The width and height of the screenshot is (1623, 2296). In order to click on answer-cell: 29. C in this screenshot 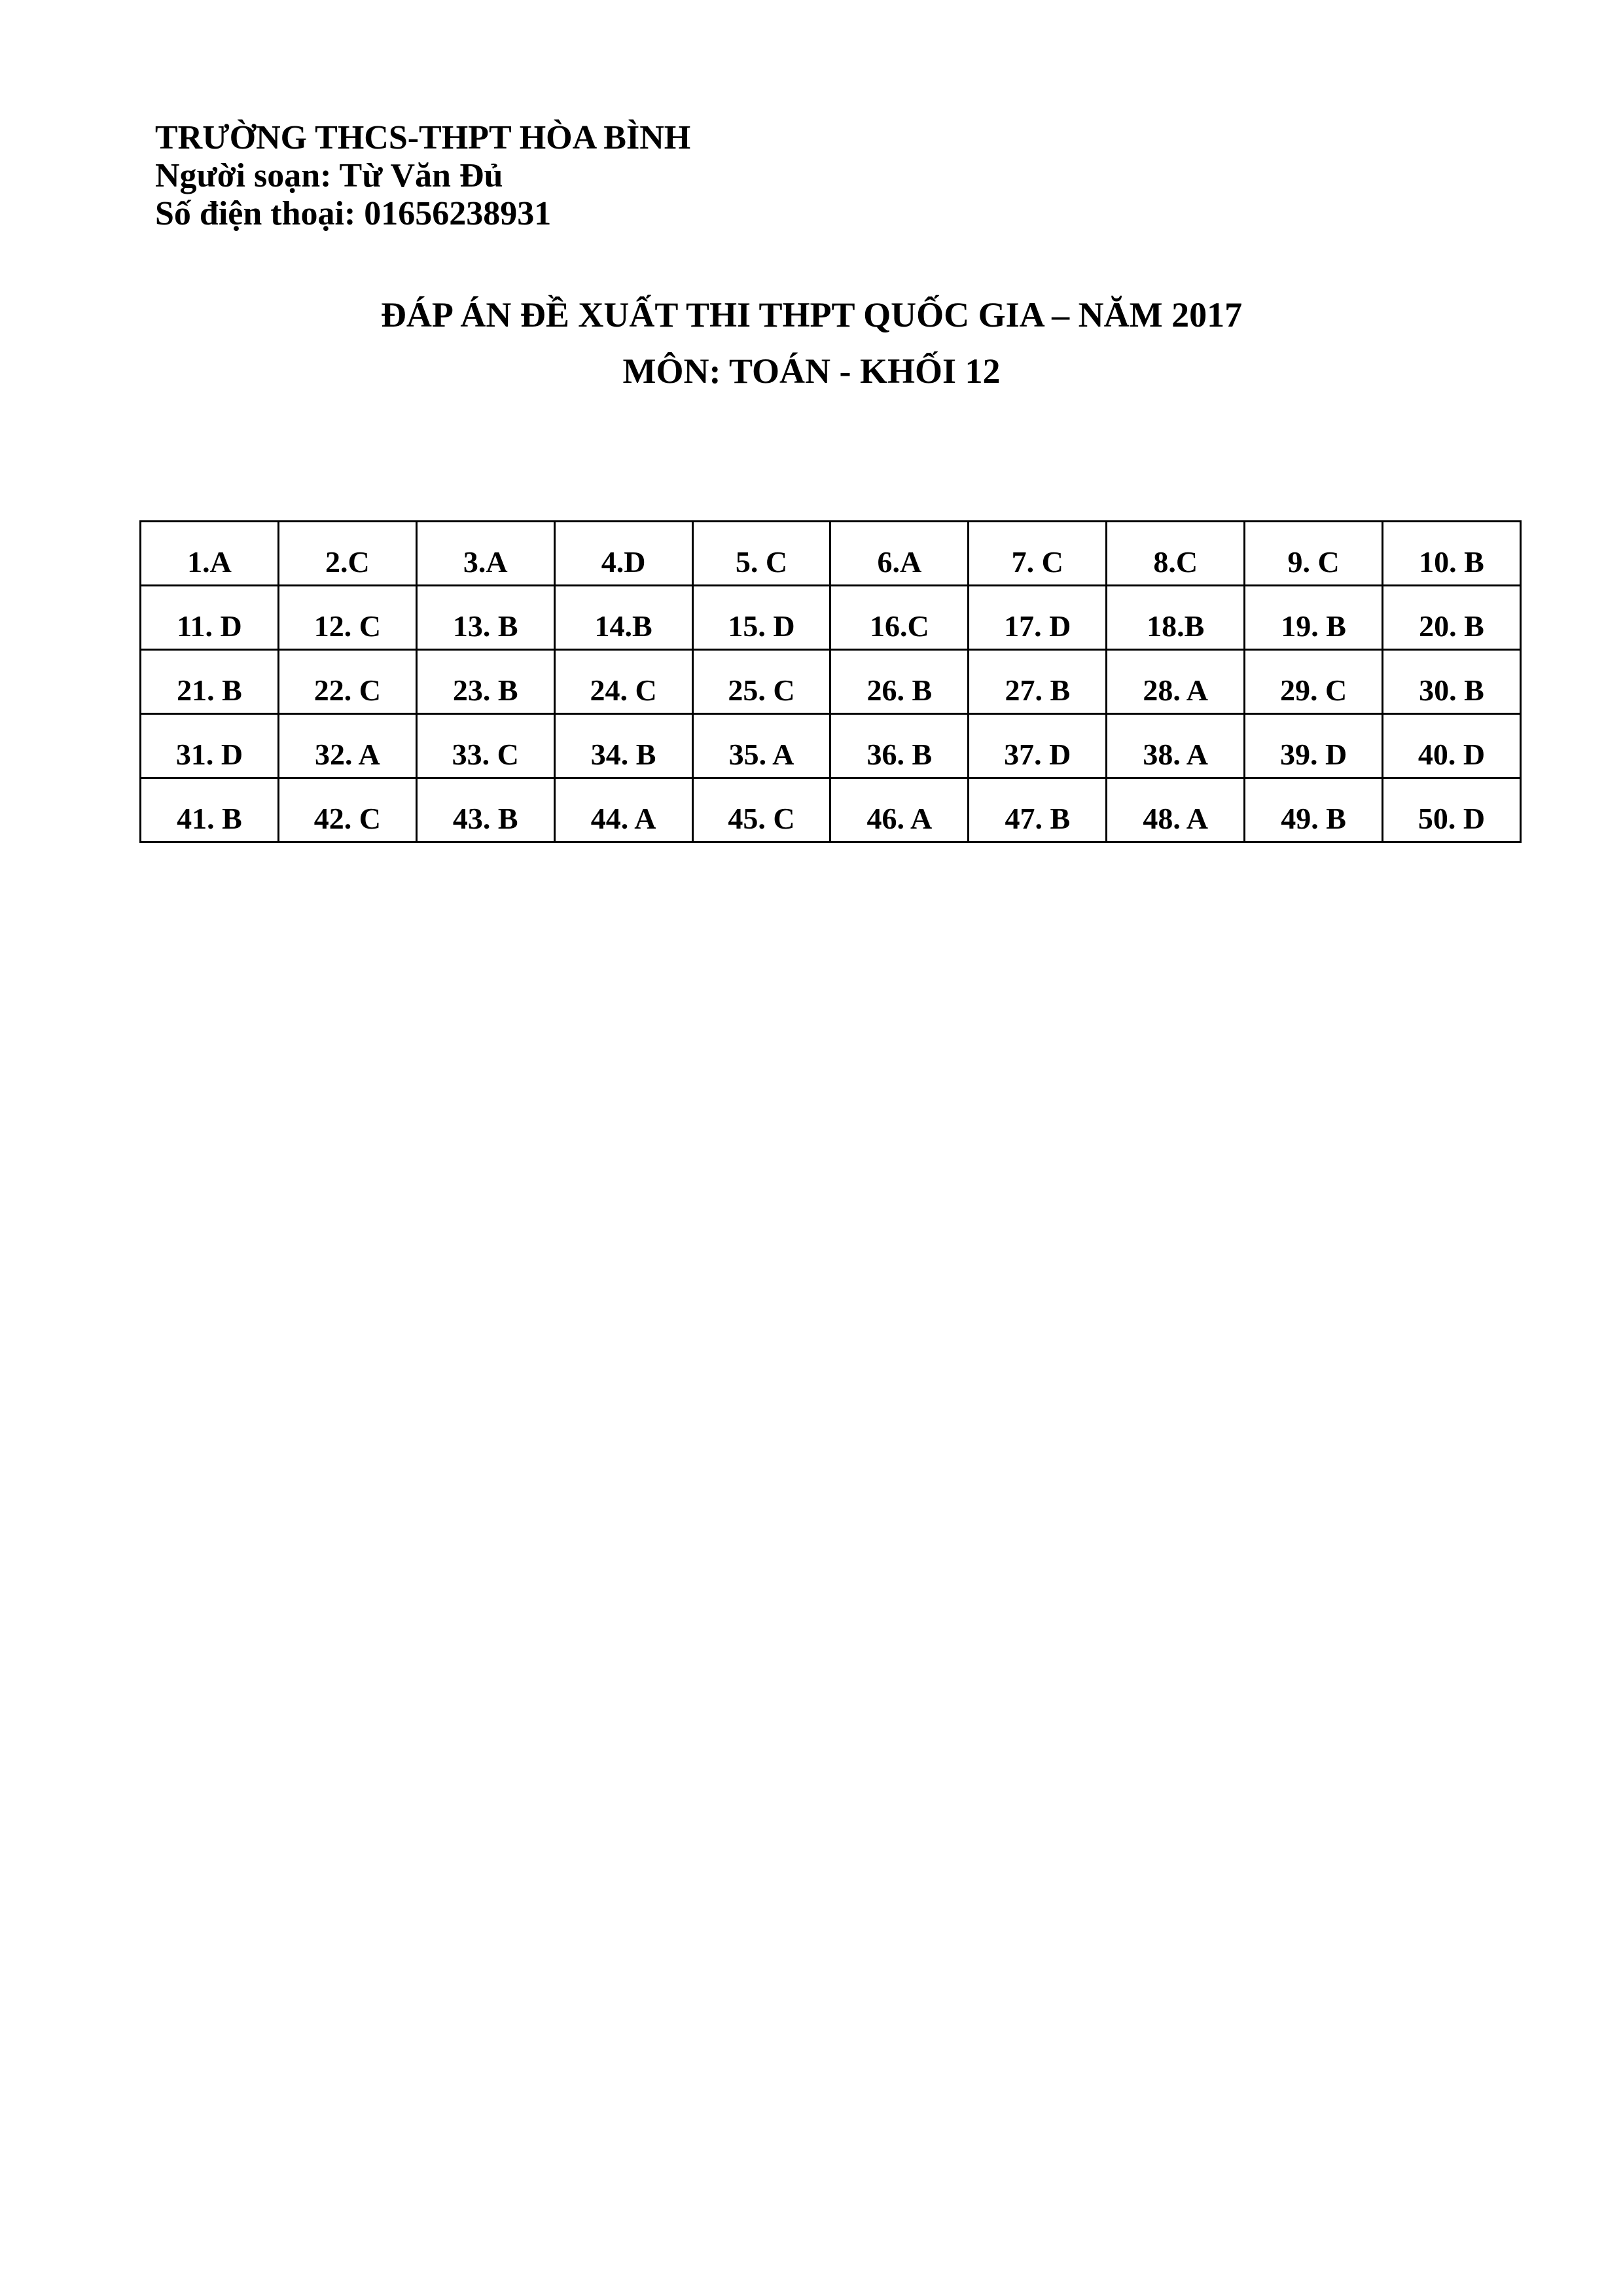, I will do `click(1313, 682)`.